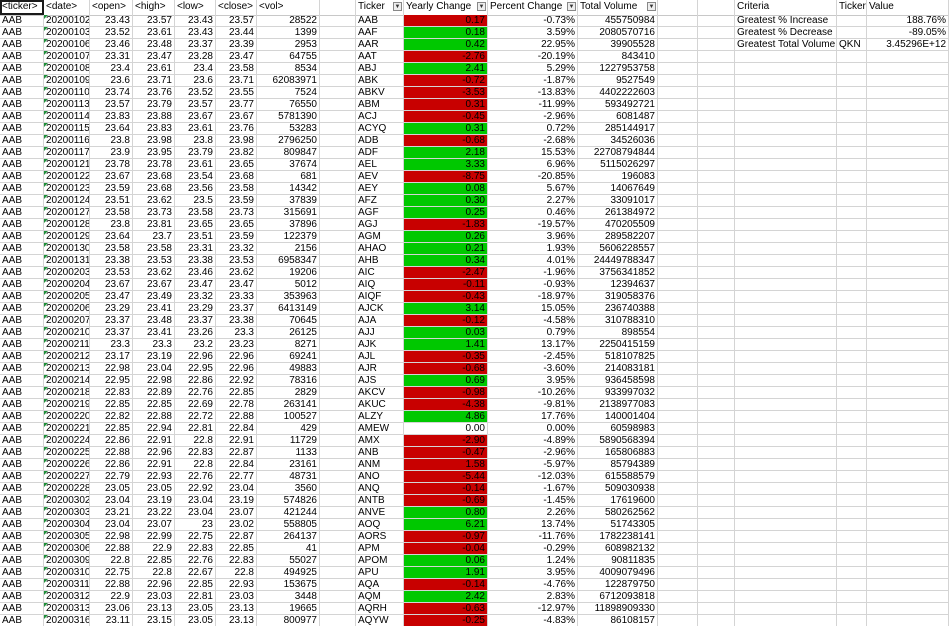 The height and width of the screenshot is (626, 949). I want to click on cell-low: 22.76, so click(195, 561).